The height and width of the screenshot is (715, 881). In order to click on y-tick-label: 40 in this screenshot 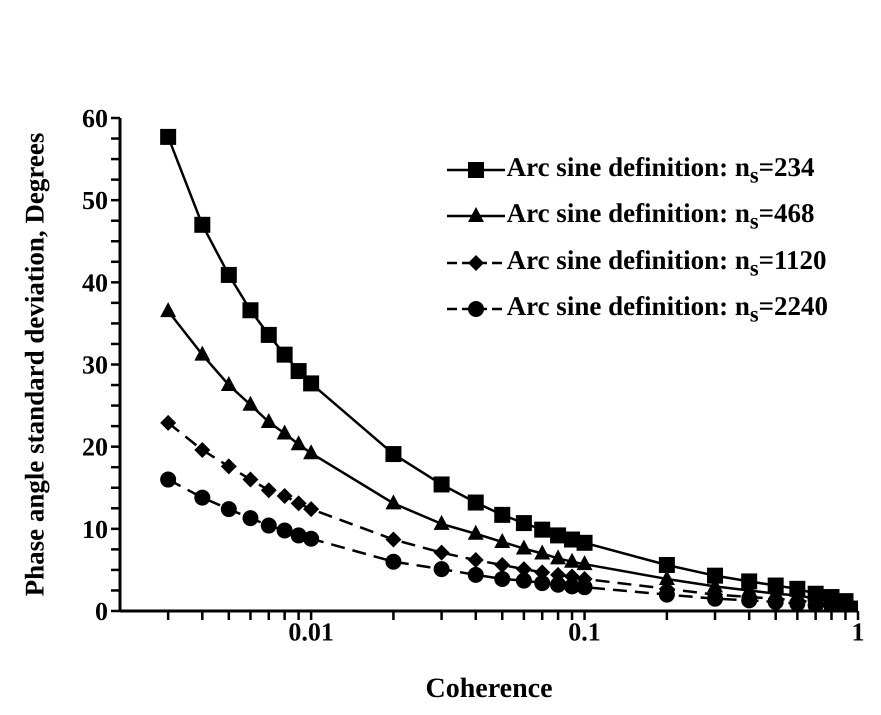, I will do `click(95, 283)`.